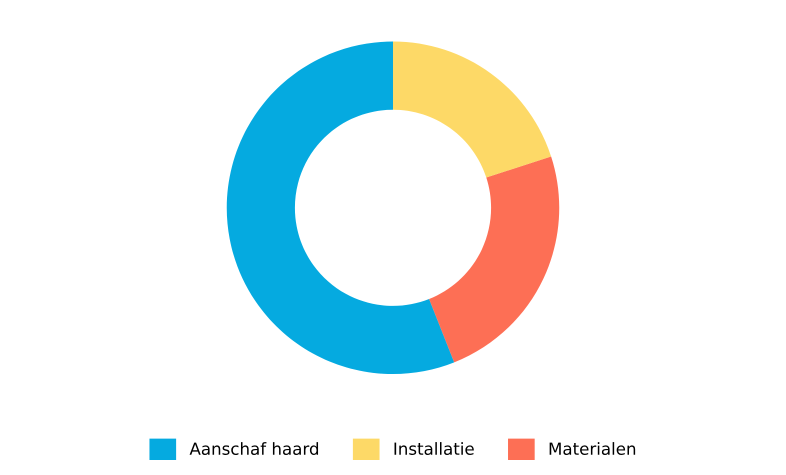  I want to click on legend-label: Materialen, so click(593, 448).